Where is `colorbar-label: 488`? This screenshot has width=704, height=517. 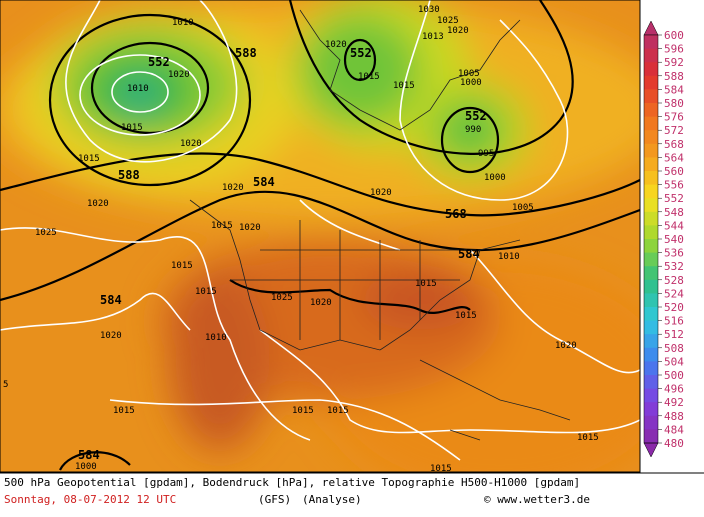
colorbar-label: 488 is located at coordinates (674, 416).